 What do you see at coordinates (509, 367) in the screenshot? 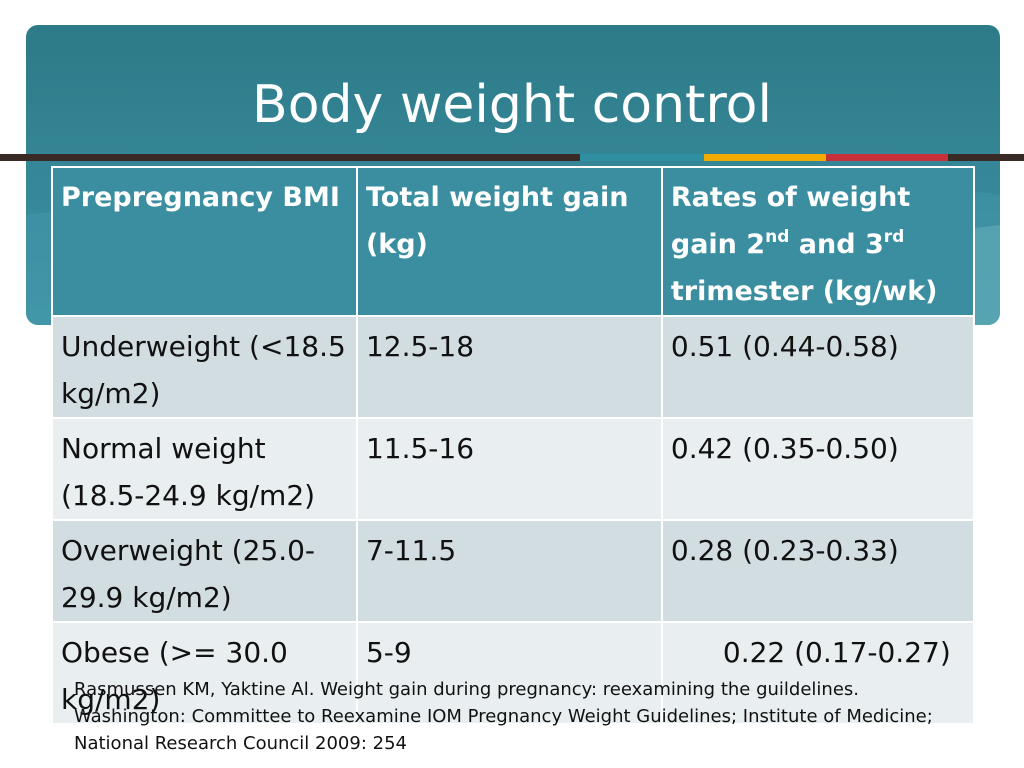
I see `cell-gain: 12.5-18` at bounding box center [509, 367].